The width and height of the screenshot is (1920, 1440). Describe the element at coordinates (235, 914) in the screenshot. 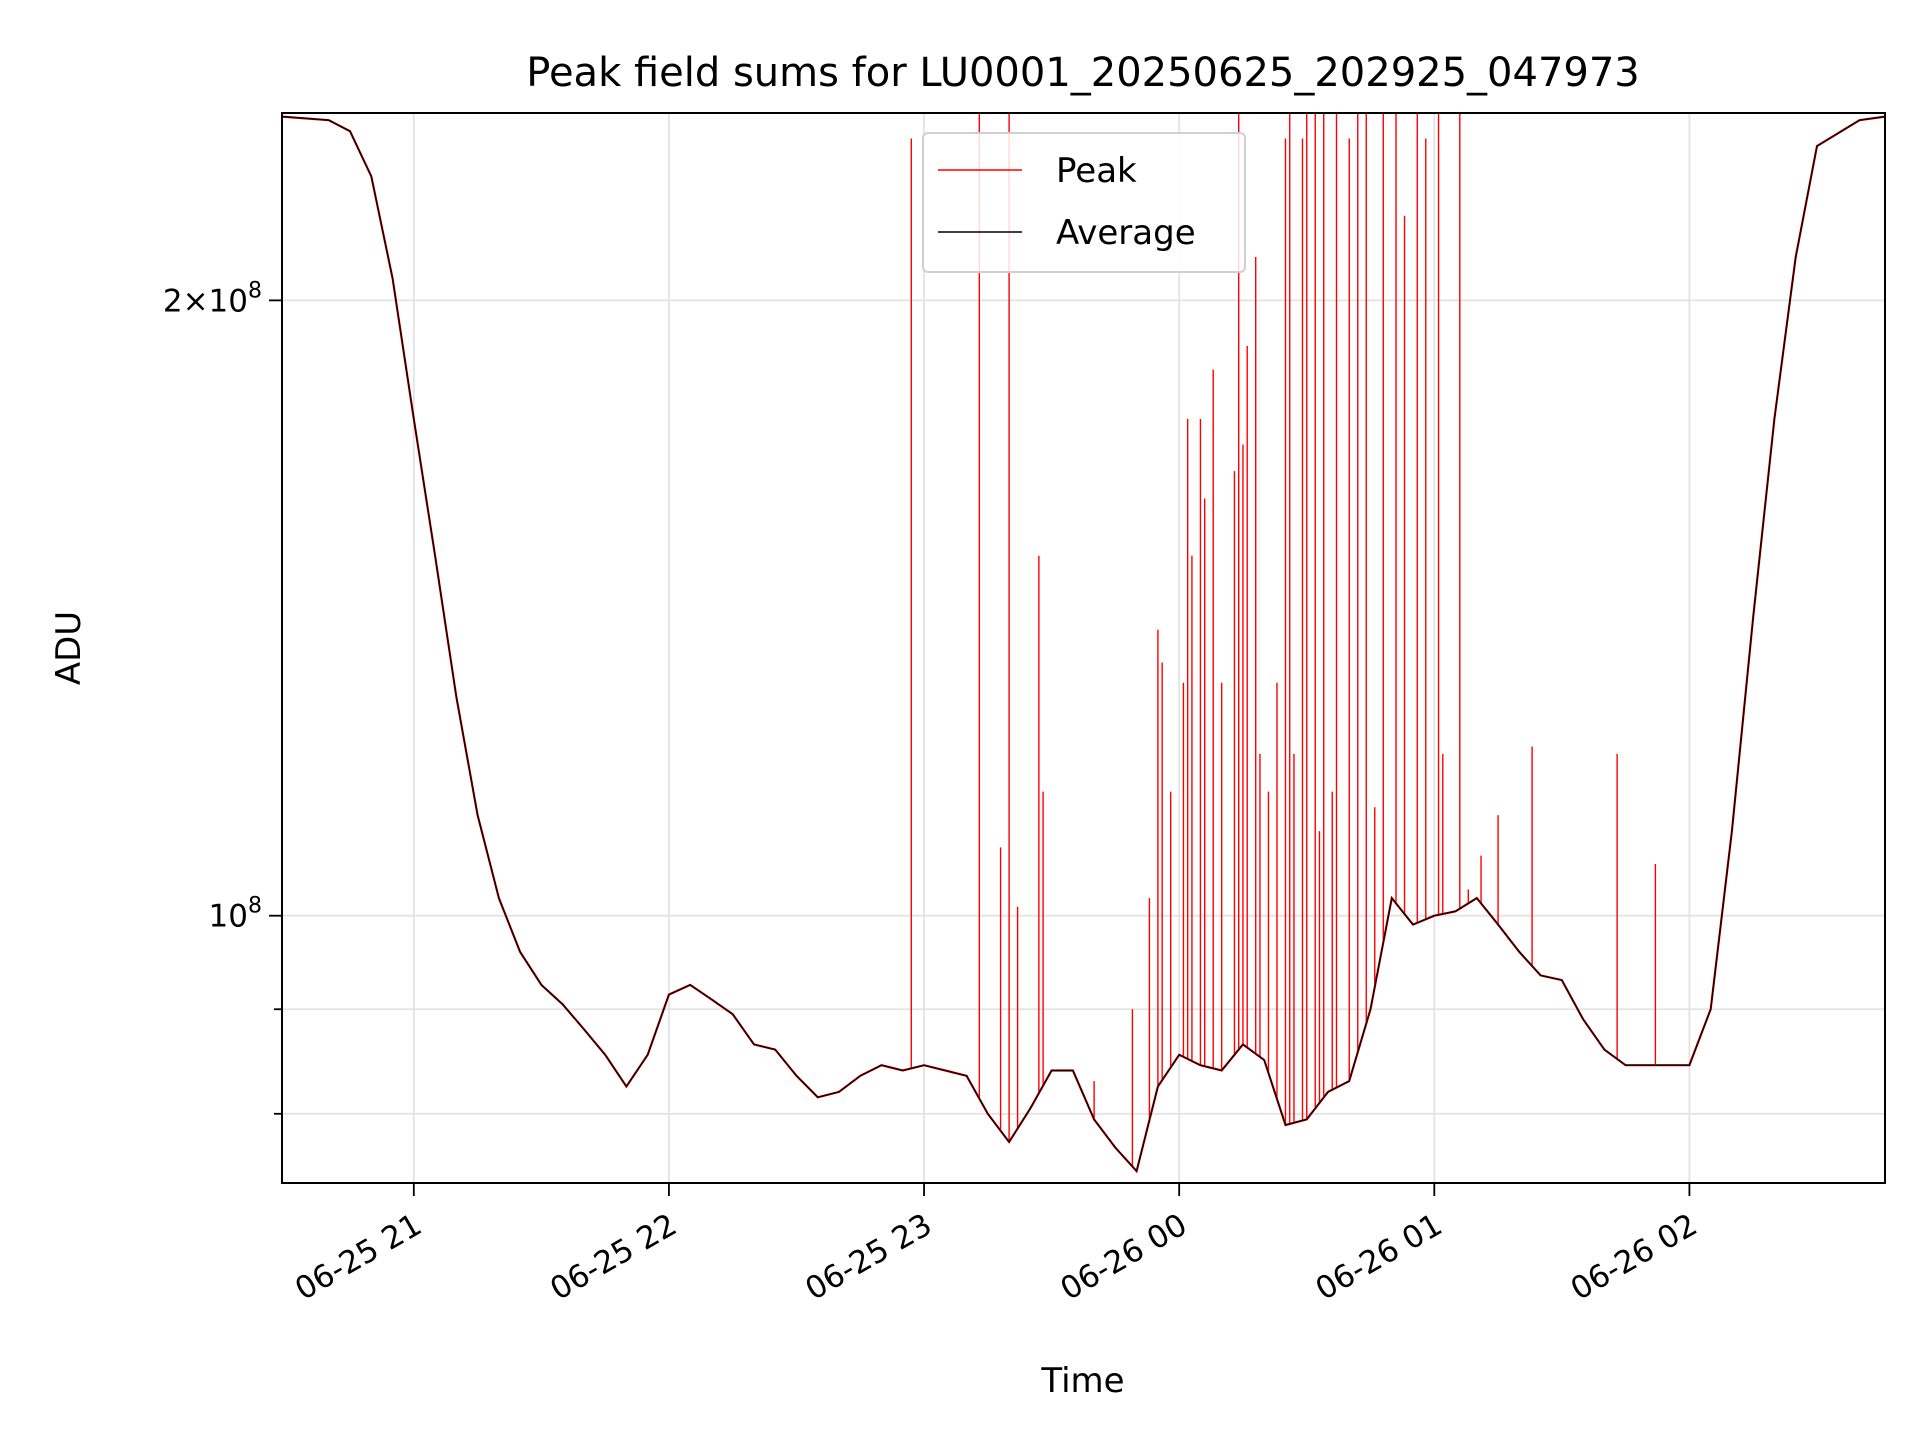

I see `y-tick-label: 108` at that location.